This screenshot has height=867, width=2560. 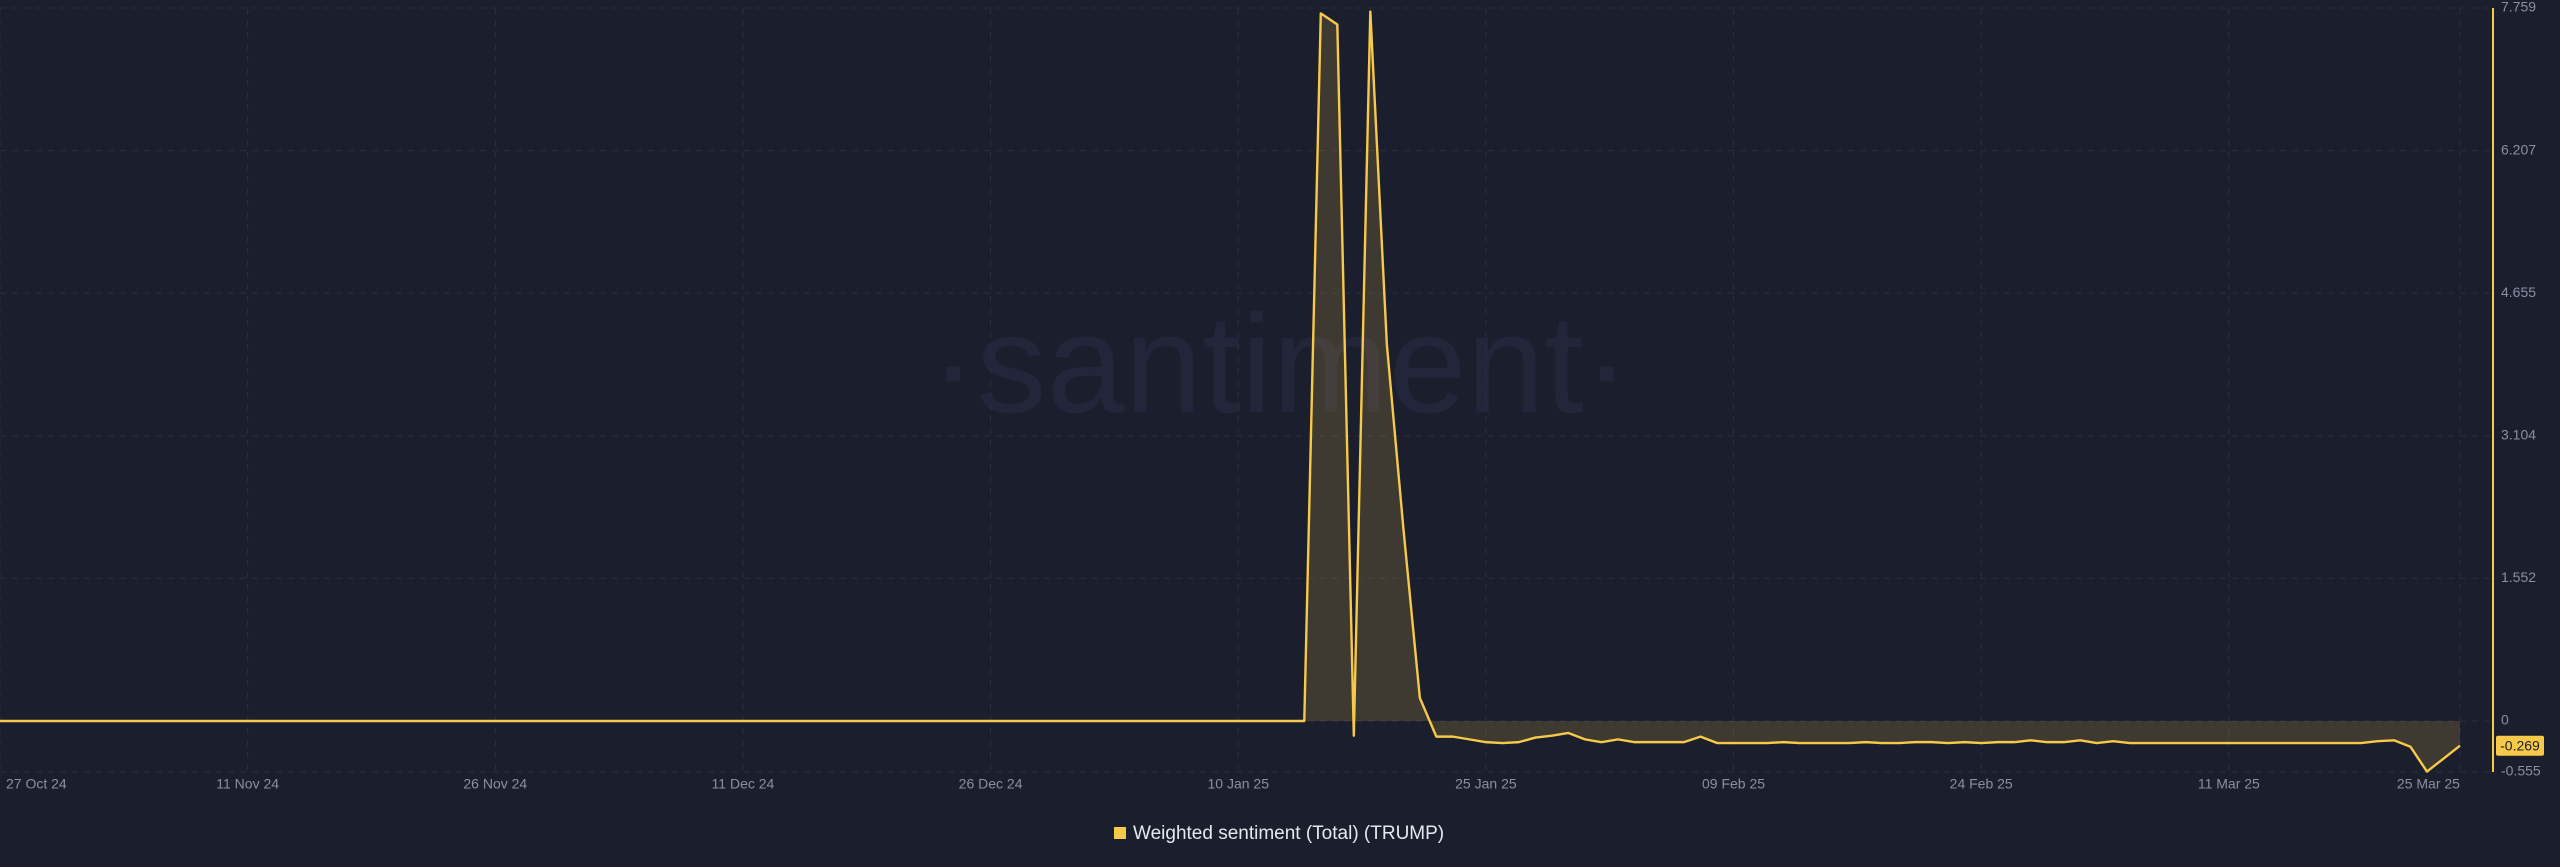 What do you see at coordinates (2518, 434) in the screenshot?
I see `y-tick-label: 3.104` at bounding box center [2518, 434].